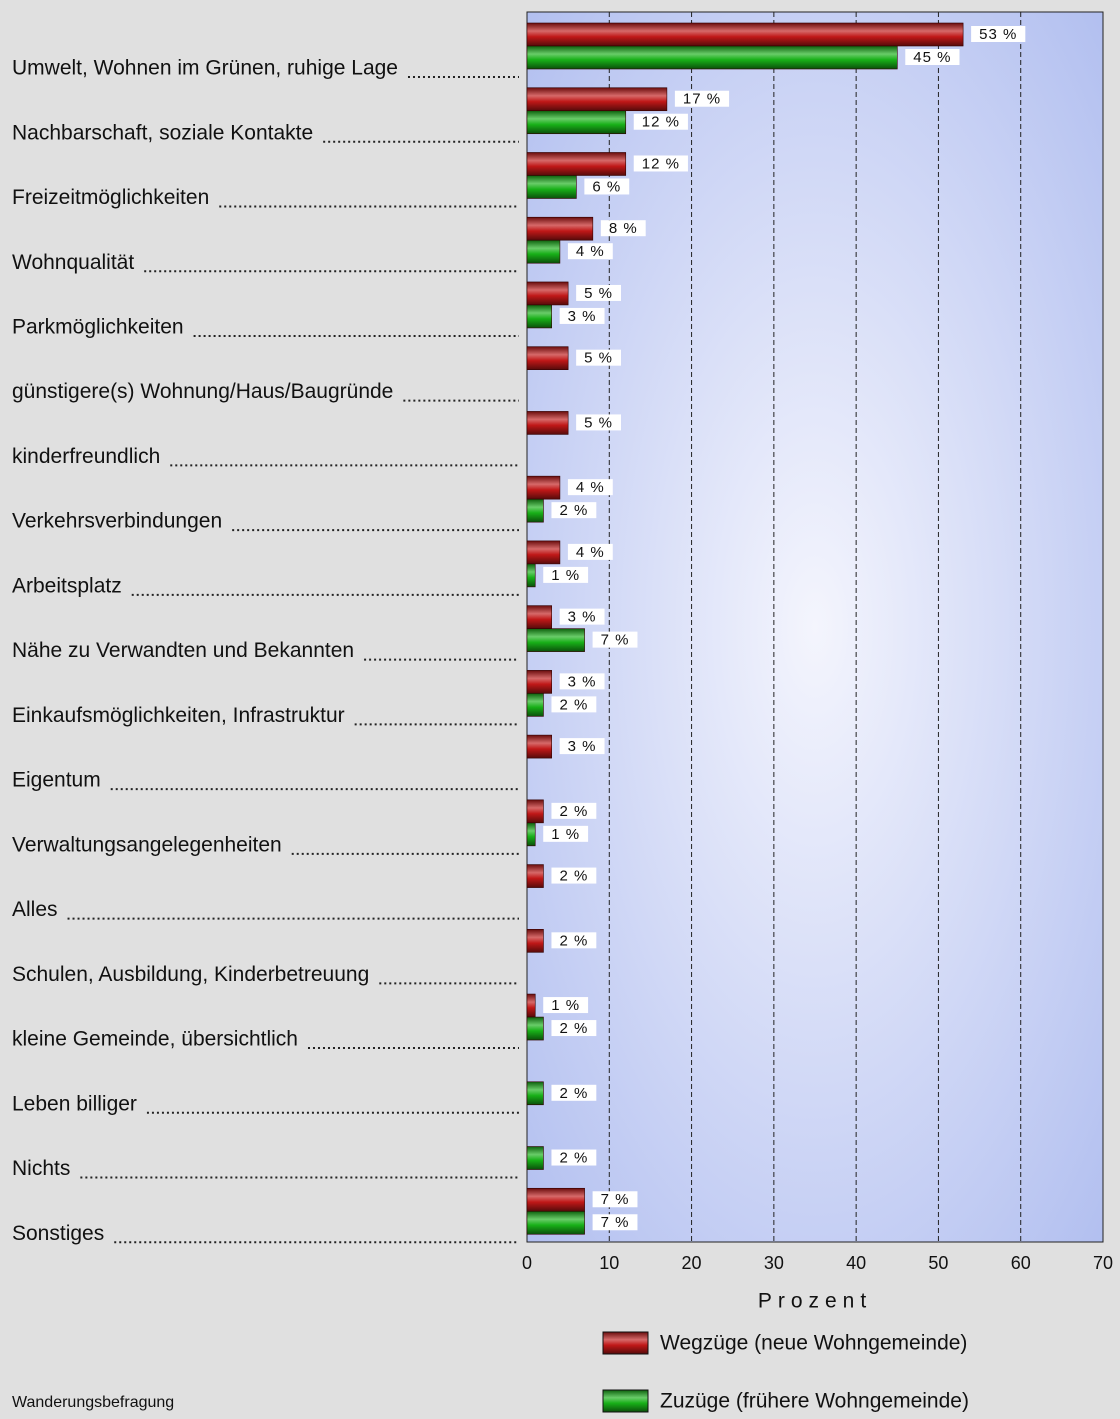 The width and height of the screenshot is (1120, 1419). I want to click on category-label: kinderfreundlich, so click(86, 456).